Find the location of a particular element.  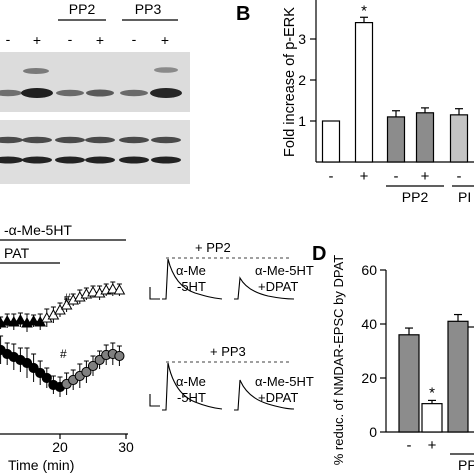

group-label: PP2 is located at coordinates (415, 197).